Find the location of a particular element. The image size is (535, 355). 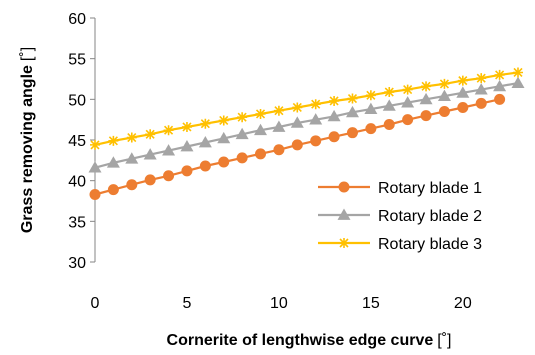

y-tick-label: 45 is located at coordinates (77, 141).